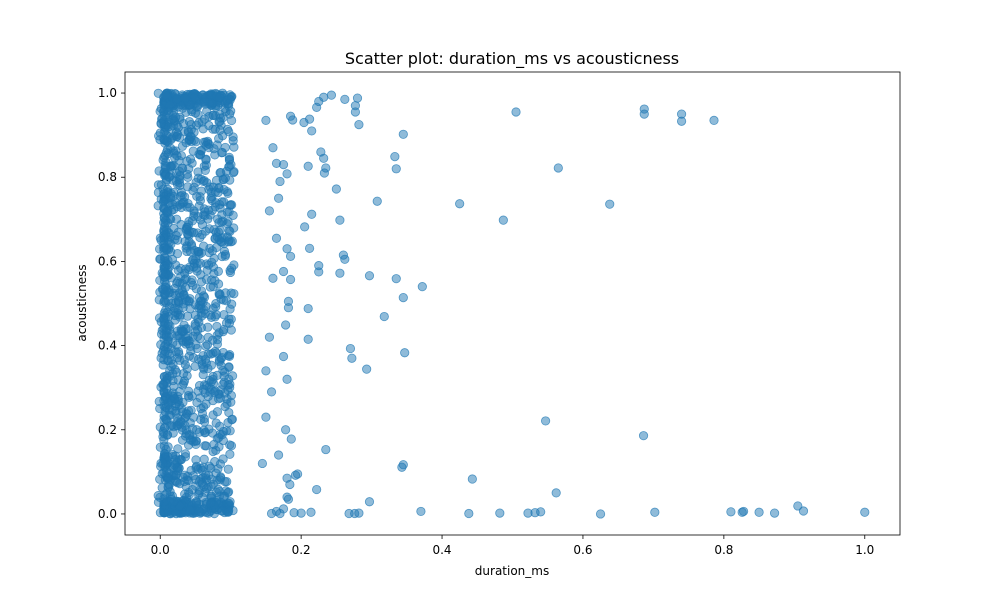 This screenshot has width=1000, height=600. I want to click on x-tick-label: 1.0, so click(864, 550).